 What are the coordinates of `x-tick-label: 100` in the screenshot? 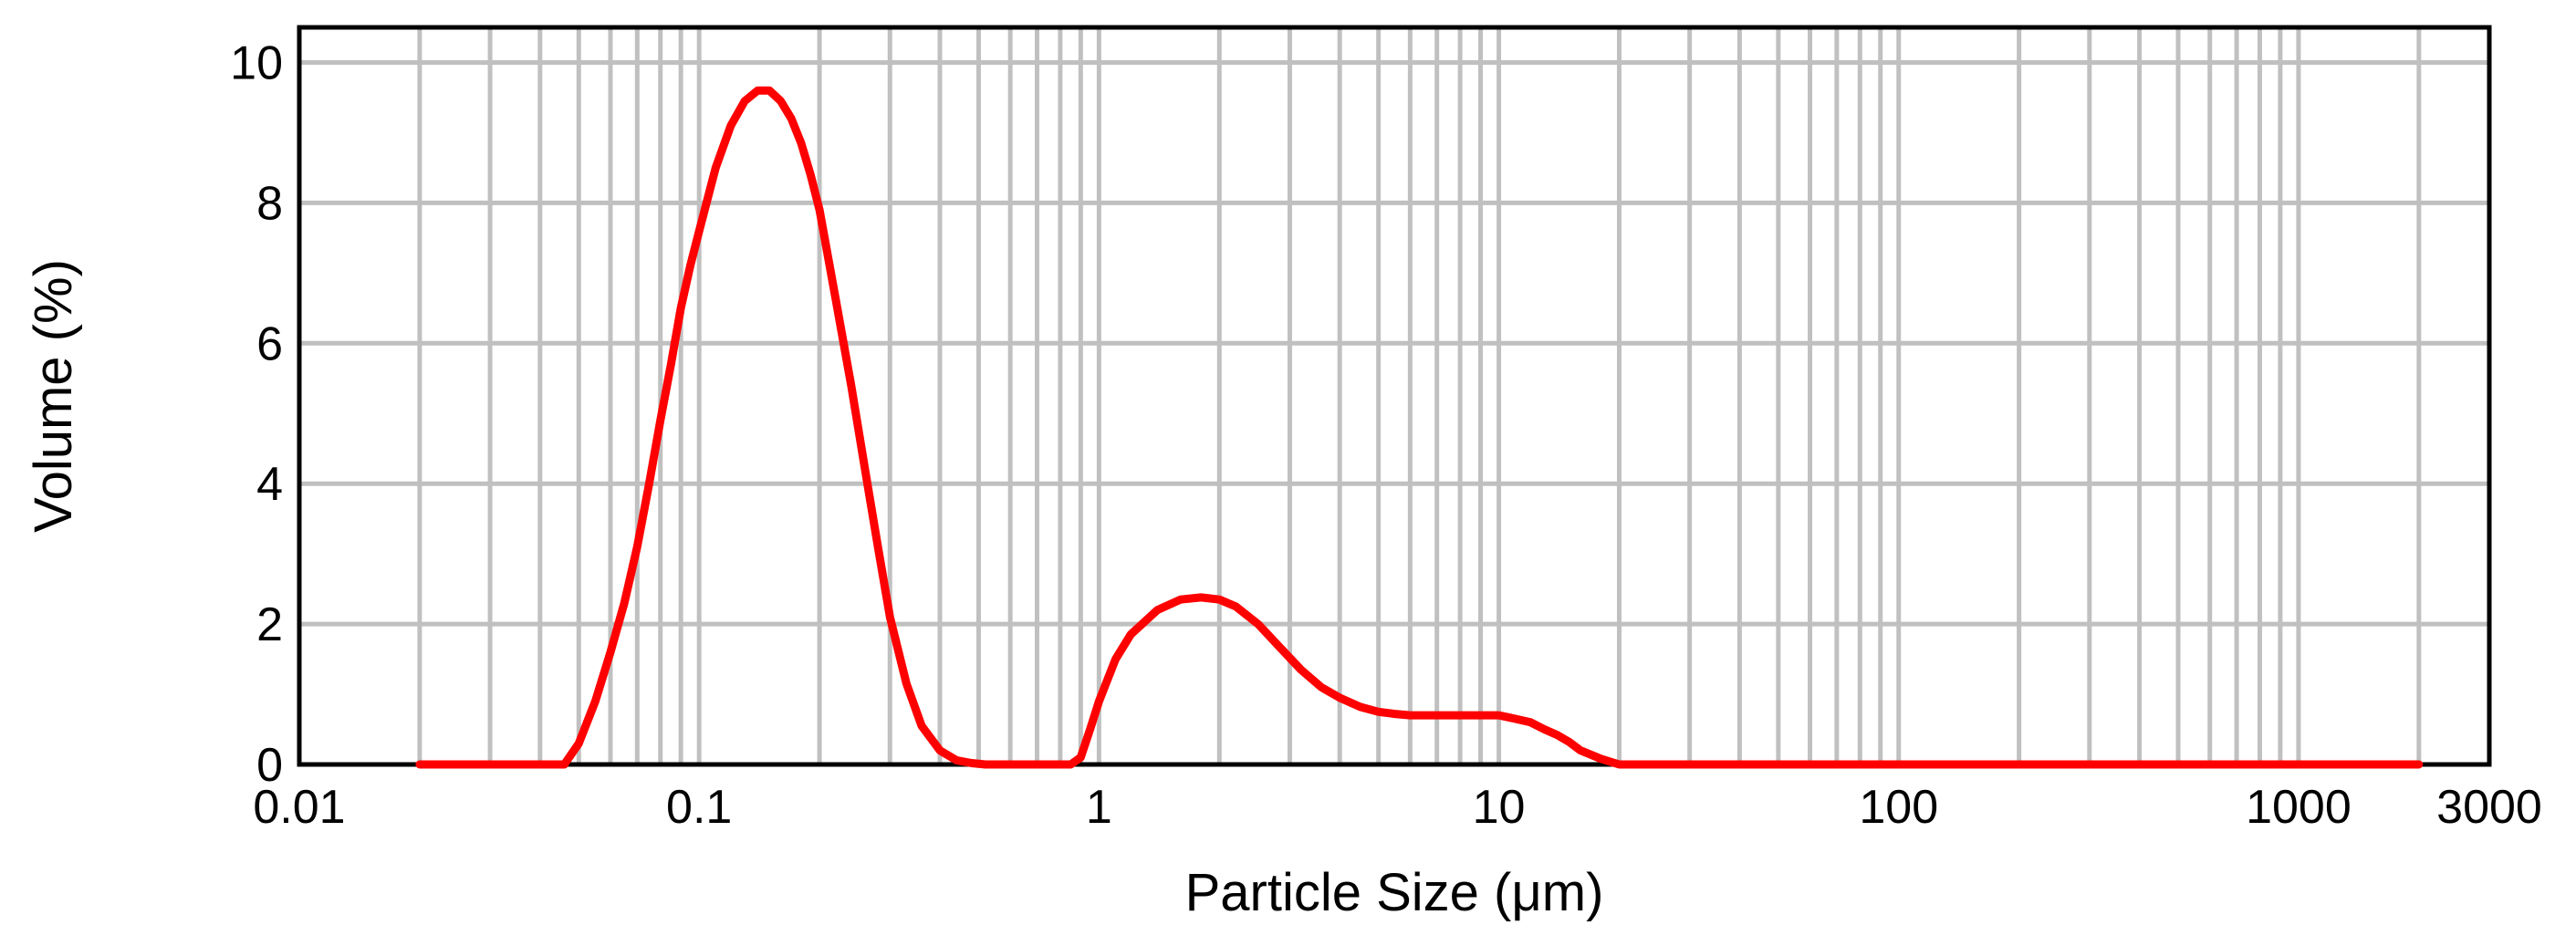 It's located at (1898, 807).